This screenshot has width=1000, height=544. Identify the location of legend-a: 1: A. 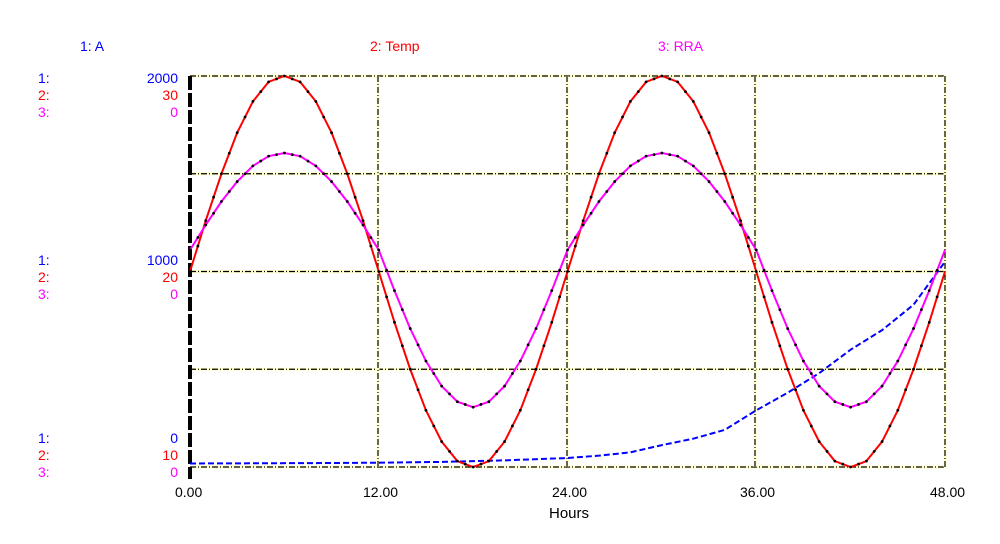
(92, 46).